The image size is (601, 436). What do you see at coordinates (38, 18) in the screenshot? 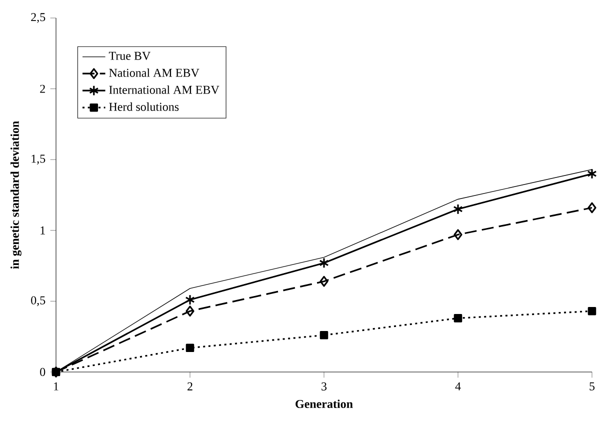
I see `y-tick-label: 2,5` at bounding box center [38, 18].